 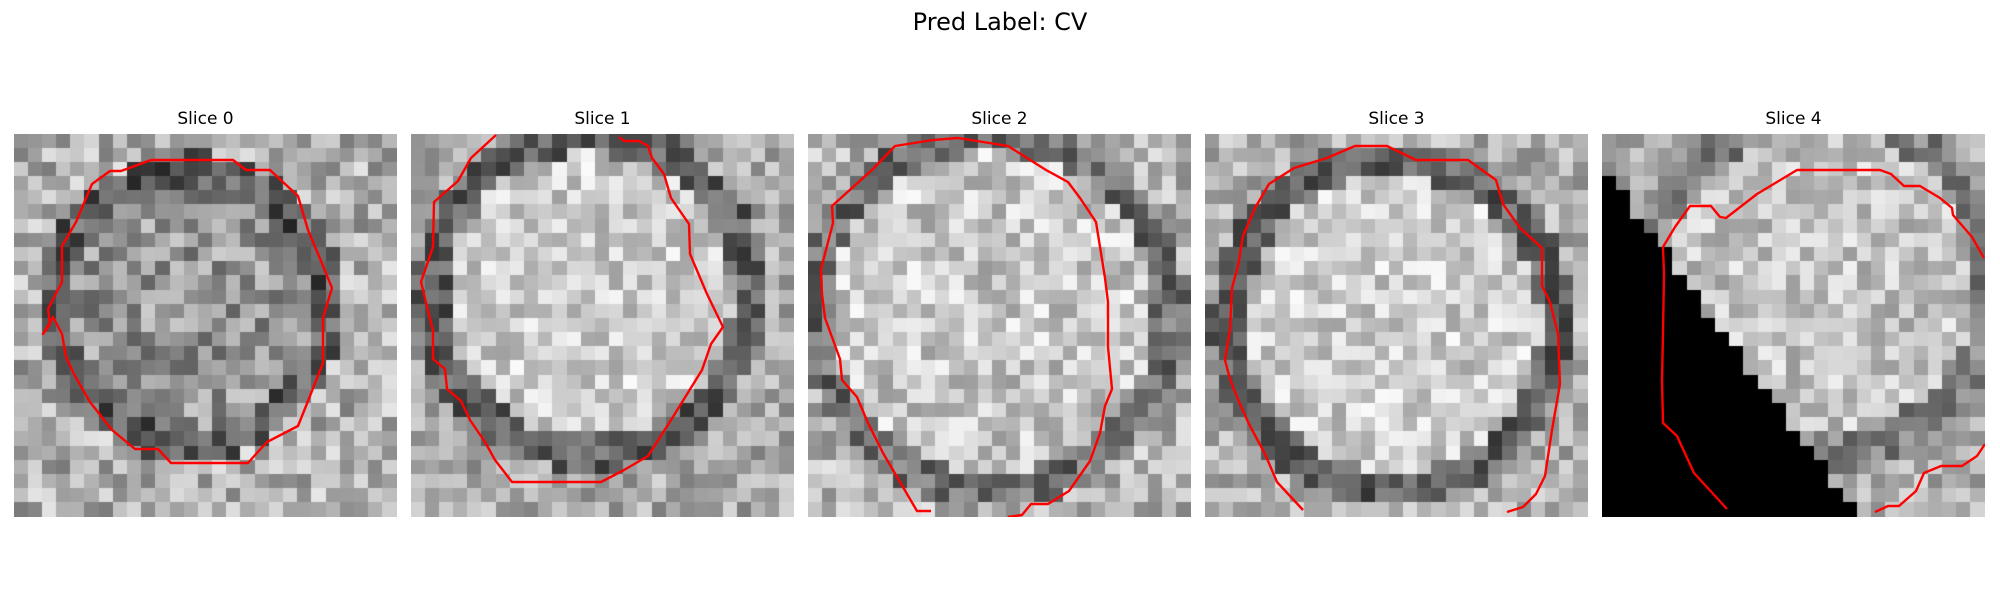 I want to click on slice-1-image, so click(x=602, y=325).